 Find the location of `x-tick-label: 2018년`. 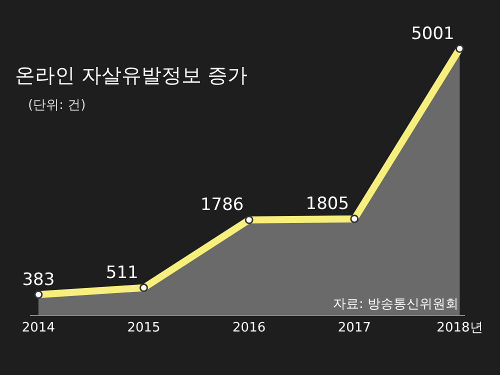

x-tick-label: 2018년 is located at coordinates (459, 328).